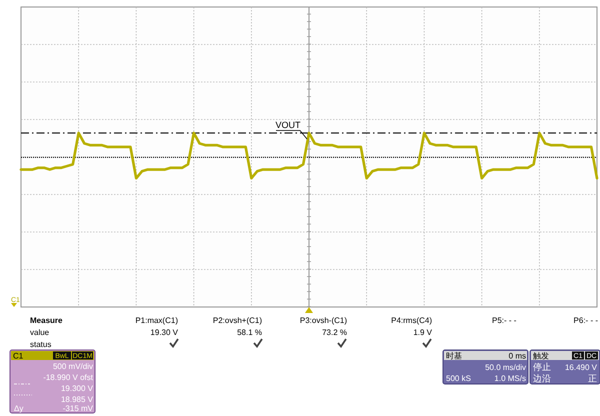  What do you see at coordinates (592, 379) in the screenshot?
I see `text: 正` at bounding box center [592, 379].